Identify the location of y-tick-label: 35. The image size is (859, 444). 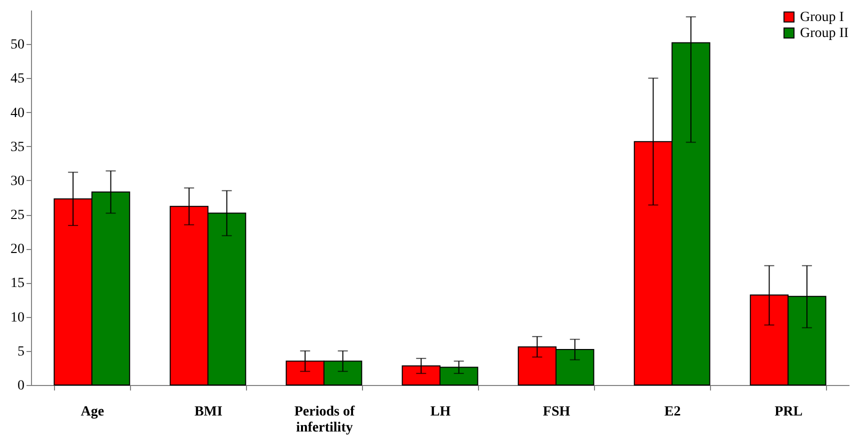
(17, 147).